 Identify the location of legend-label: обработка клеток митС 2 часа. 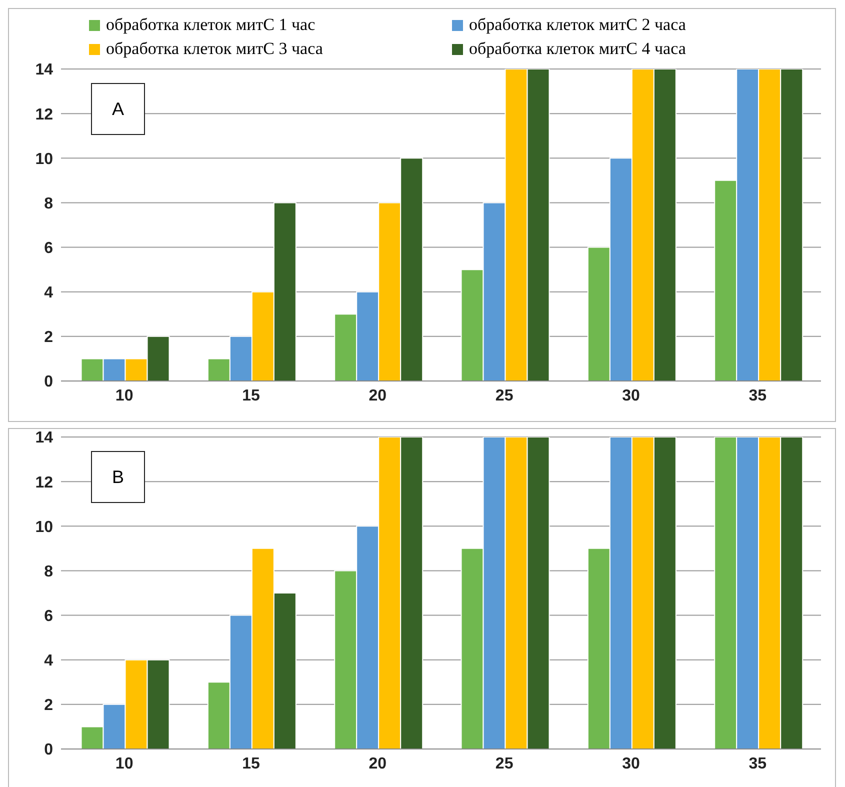
(577, 25).